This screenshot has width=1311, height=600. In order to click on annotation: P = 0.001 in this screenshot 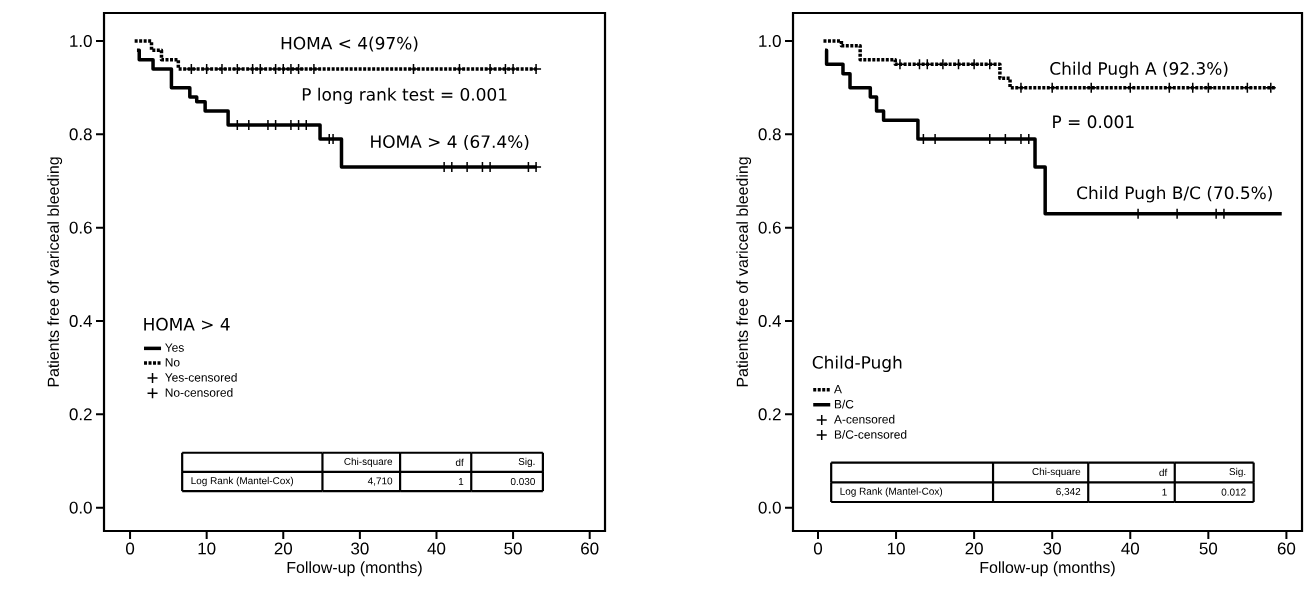, I will do `click(1093, 122)`.